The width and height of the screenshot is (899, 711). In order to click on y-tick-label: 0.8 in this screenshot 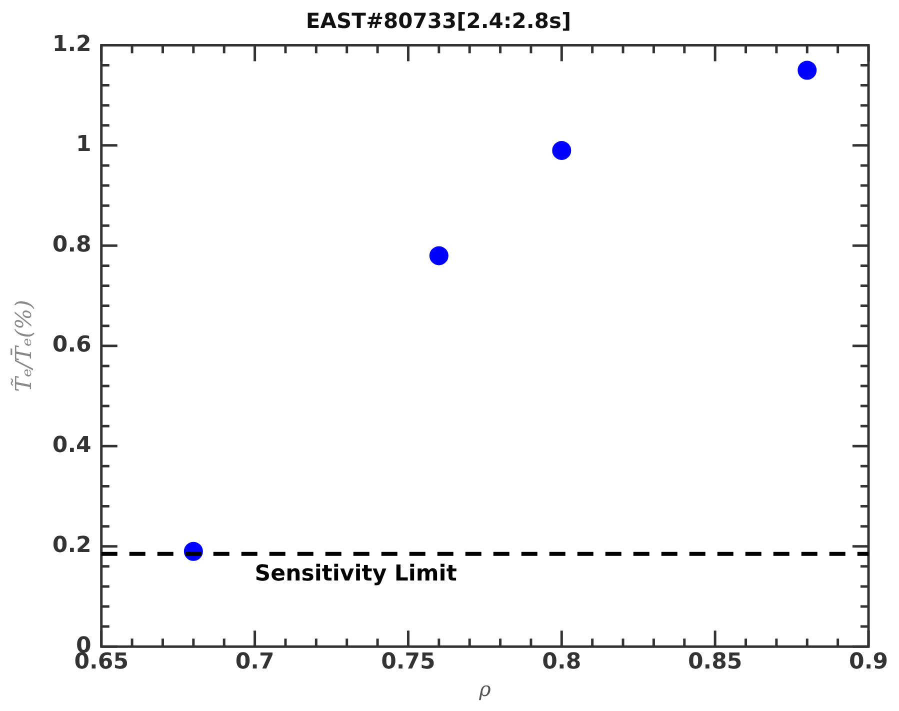, I will do `click(72, 245)`.